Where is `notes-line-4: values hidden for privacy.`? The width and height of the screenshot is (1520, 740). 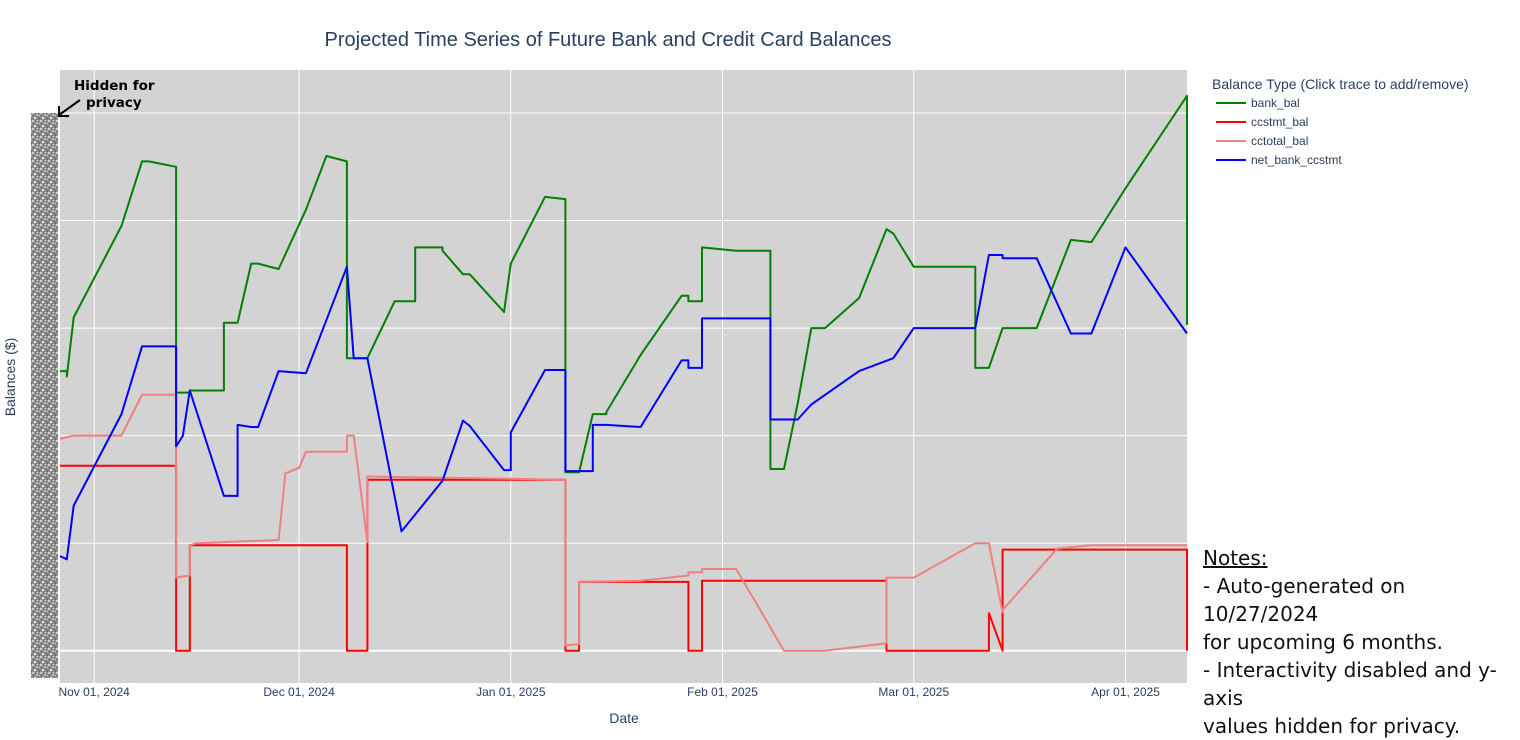 notes-line-4: values hidden for privacy. is located at coordinates (1332, 726).